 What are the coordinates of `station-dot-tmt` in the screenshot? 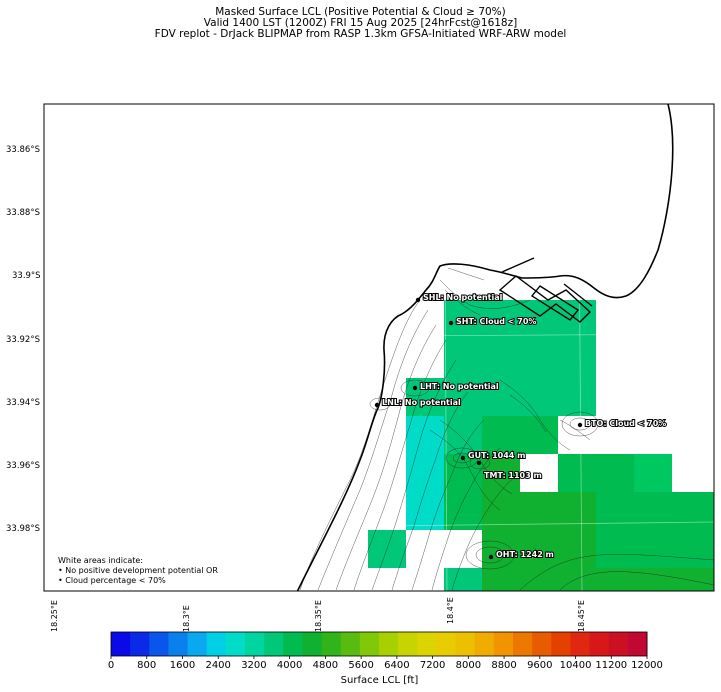 It's located at (479, 463).